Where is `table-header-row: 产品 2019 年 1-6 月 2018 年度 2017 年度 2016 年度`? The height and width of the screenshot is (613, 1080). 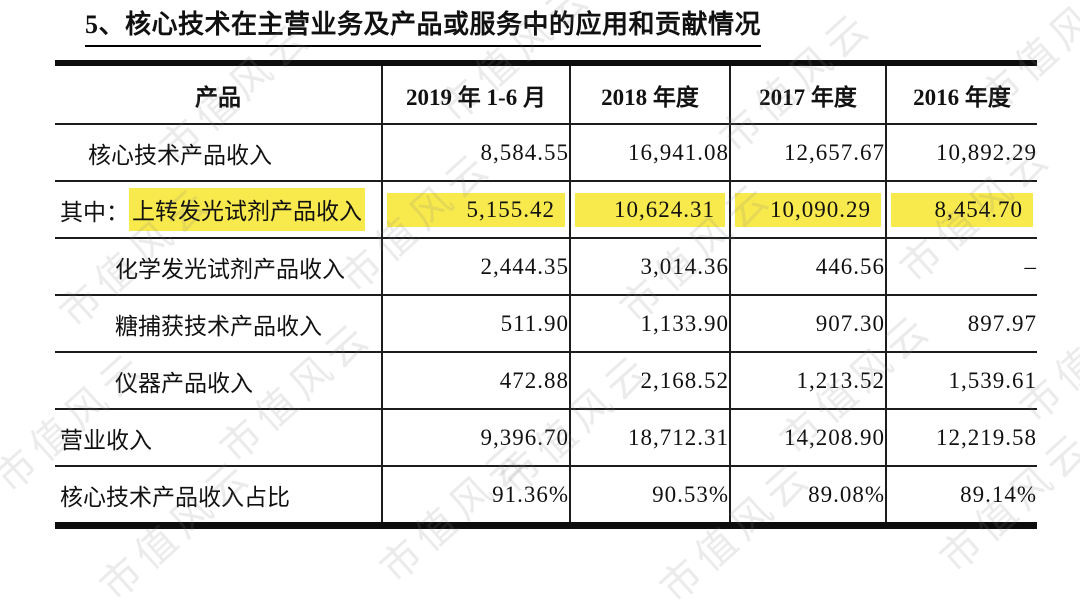
table-header-row: 产品 2019 年 1-6 月 2018 年度 2017 年度 2016 年度 is located at coordinates (546, 93).